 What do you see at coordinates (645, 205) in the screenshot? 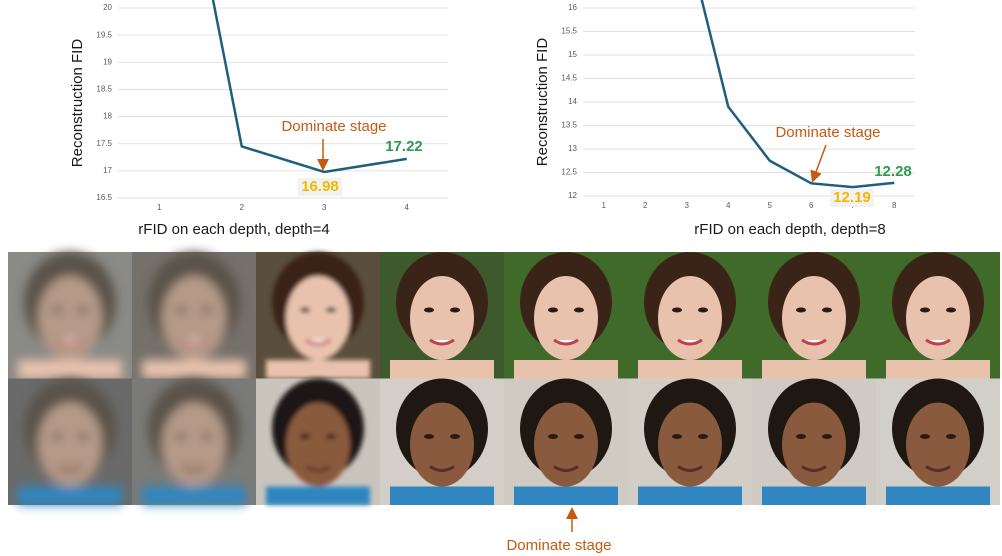
I see `x-tick-label: 2` at bounding box center [645, 205].